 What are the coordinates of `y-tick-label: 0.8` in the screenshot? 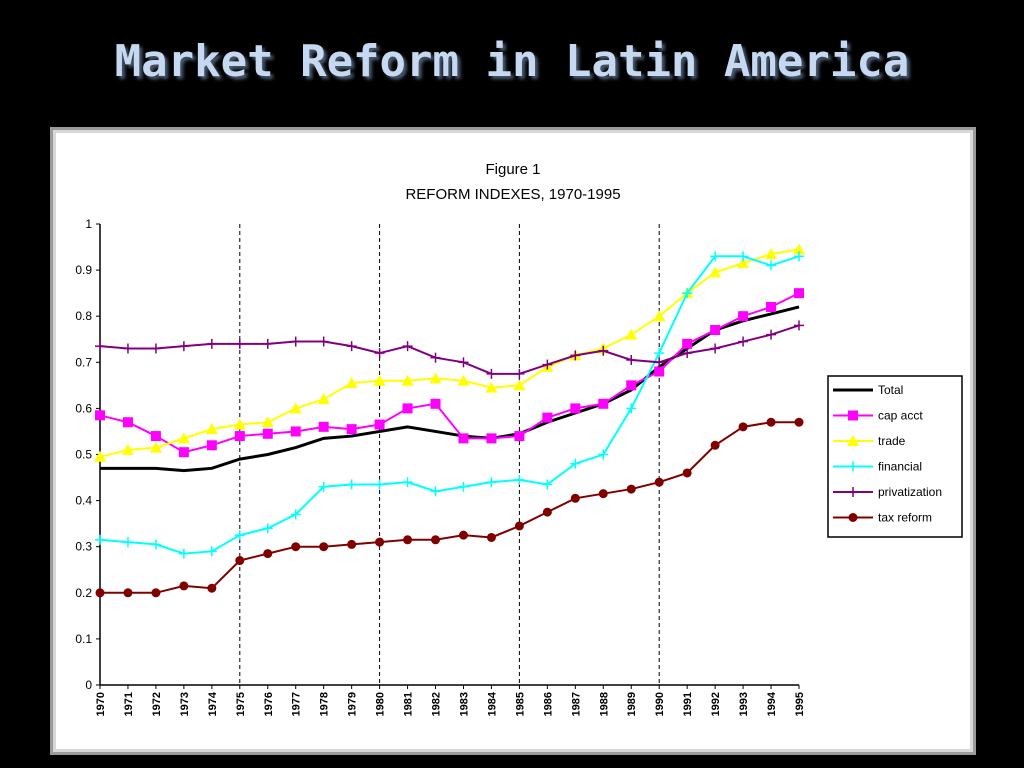 It's located at (83, 316).